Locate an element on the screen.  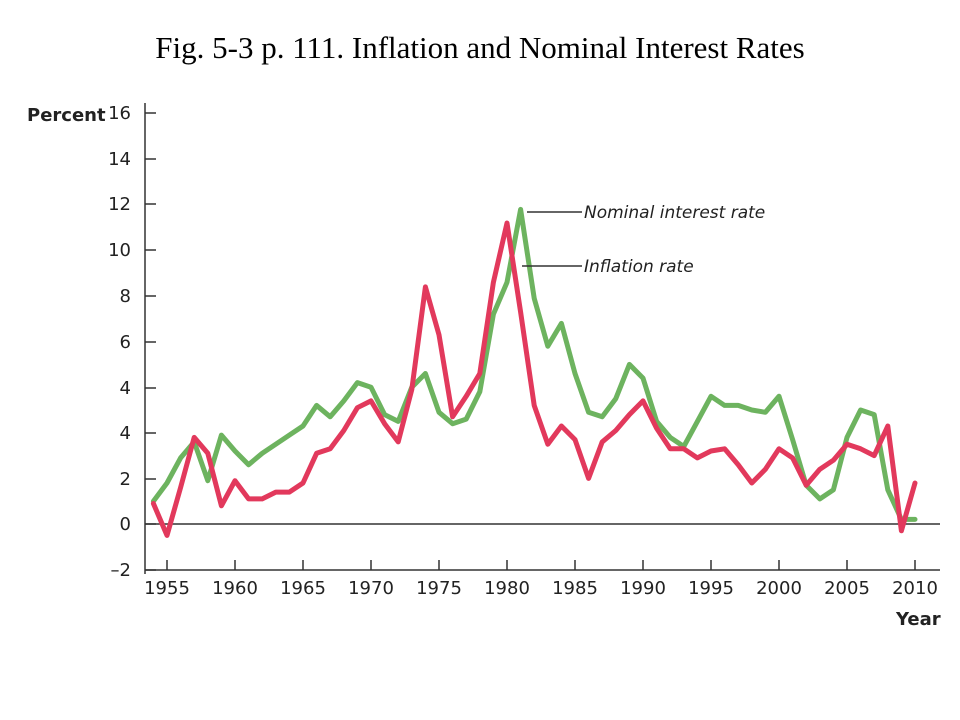
y-tick-label: 8 is located at coordinates (125, 296).